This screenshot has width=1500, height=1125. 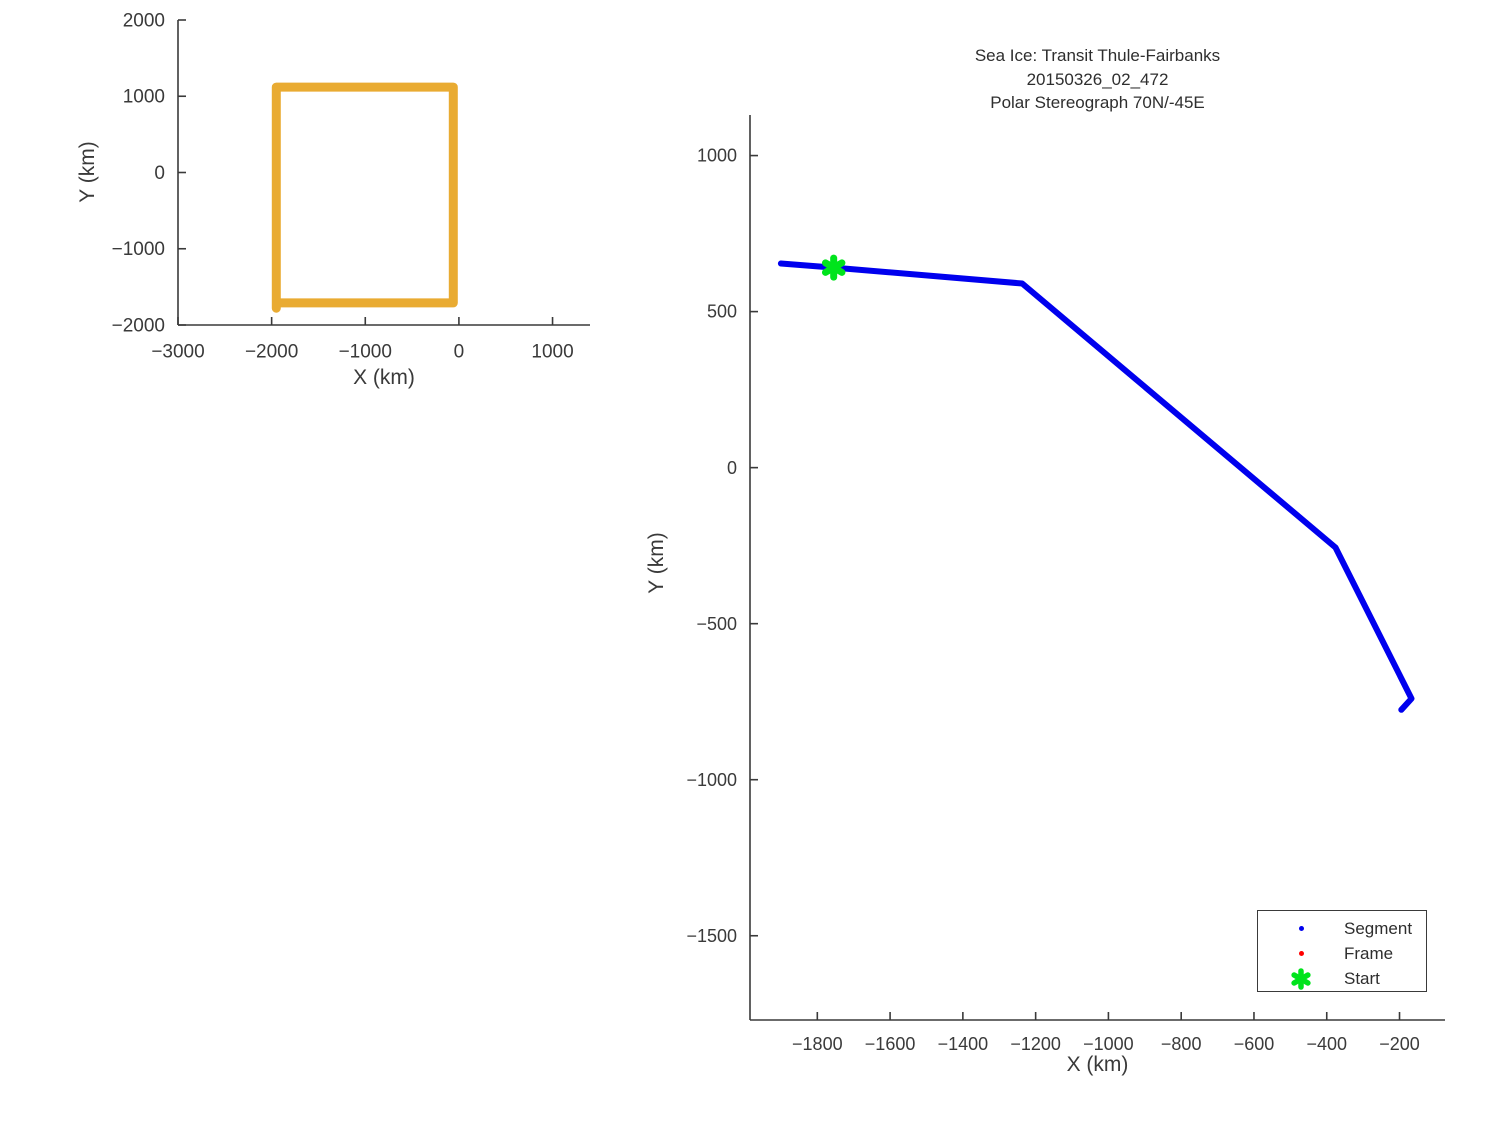 What do you see at coordinates (1326, 1044) in the screenshot?
I see `x-tick-label: −400` at bounding box center [1326, 1044].